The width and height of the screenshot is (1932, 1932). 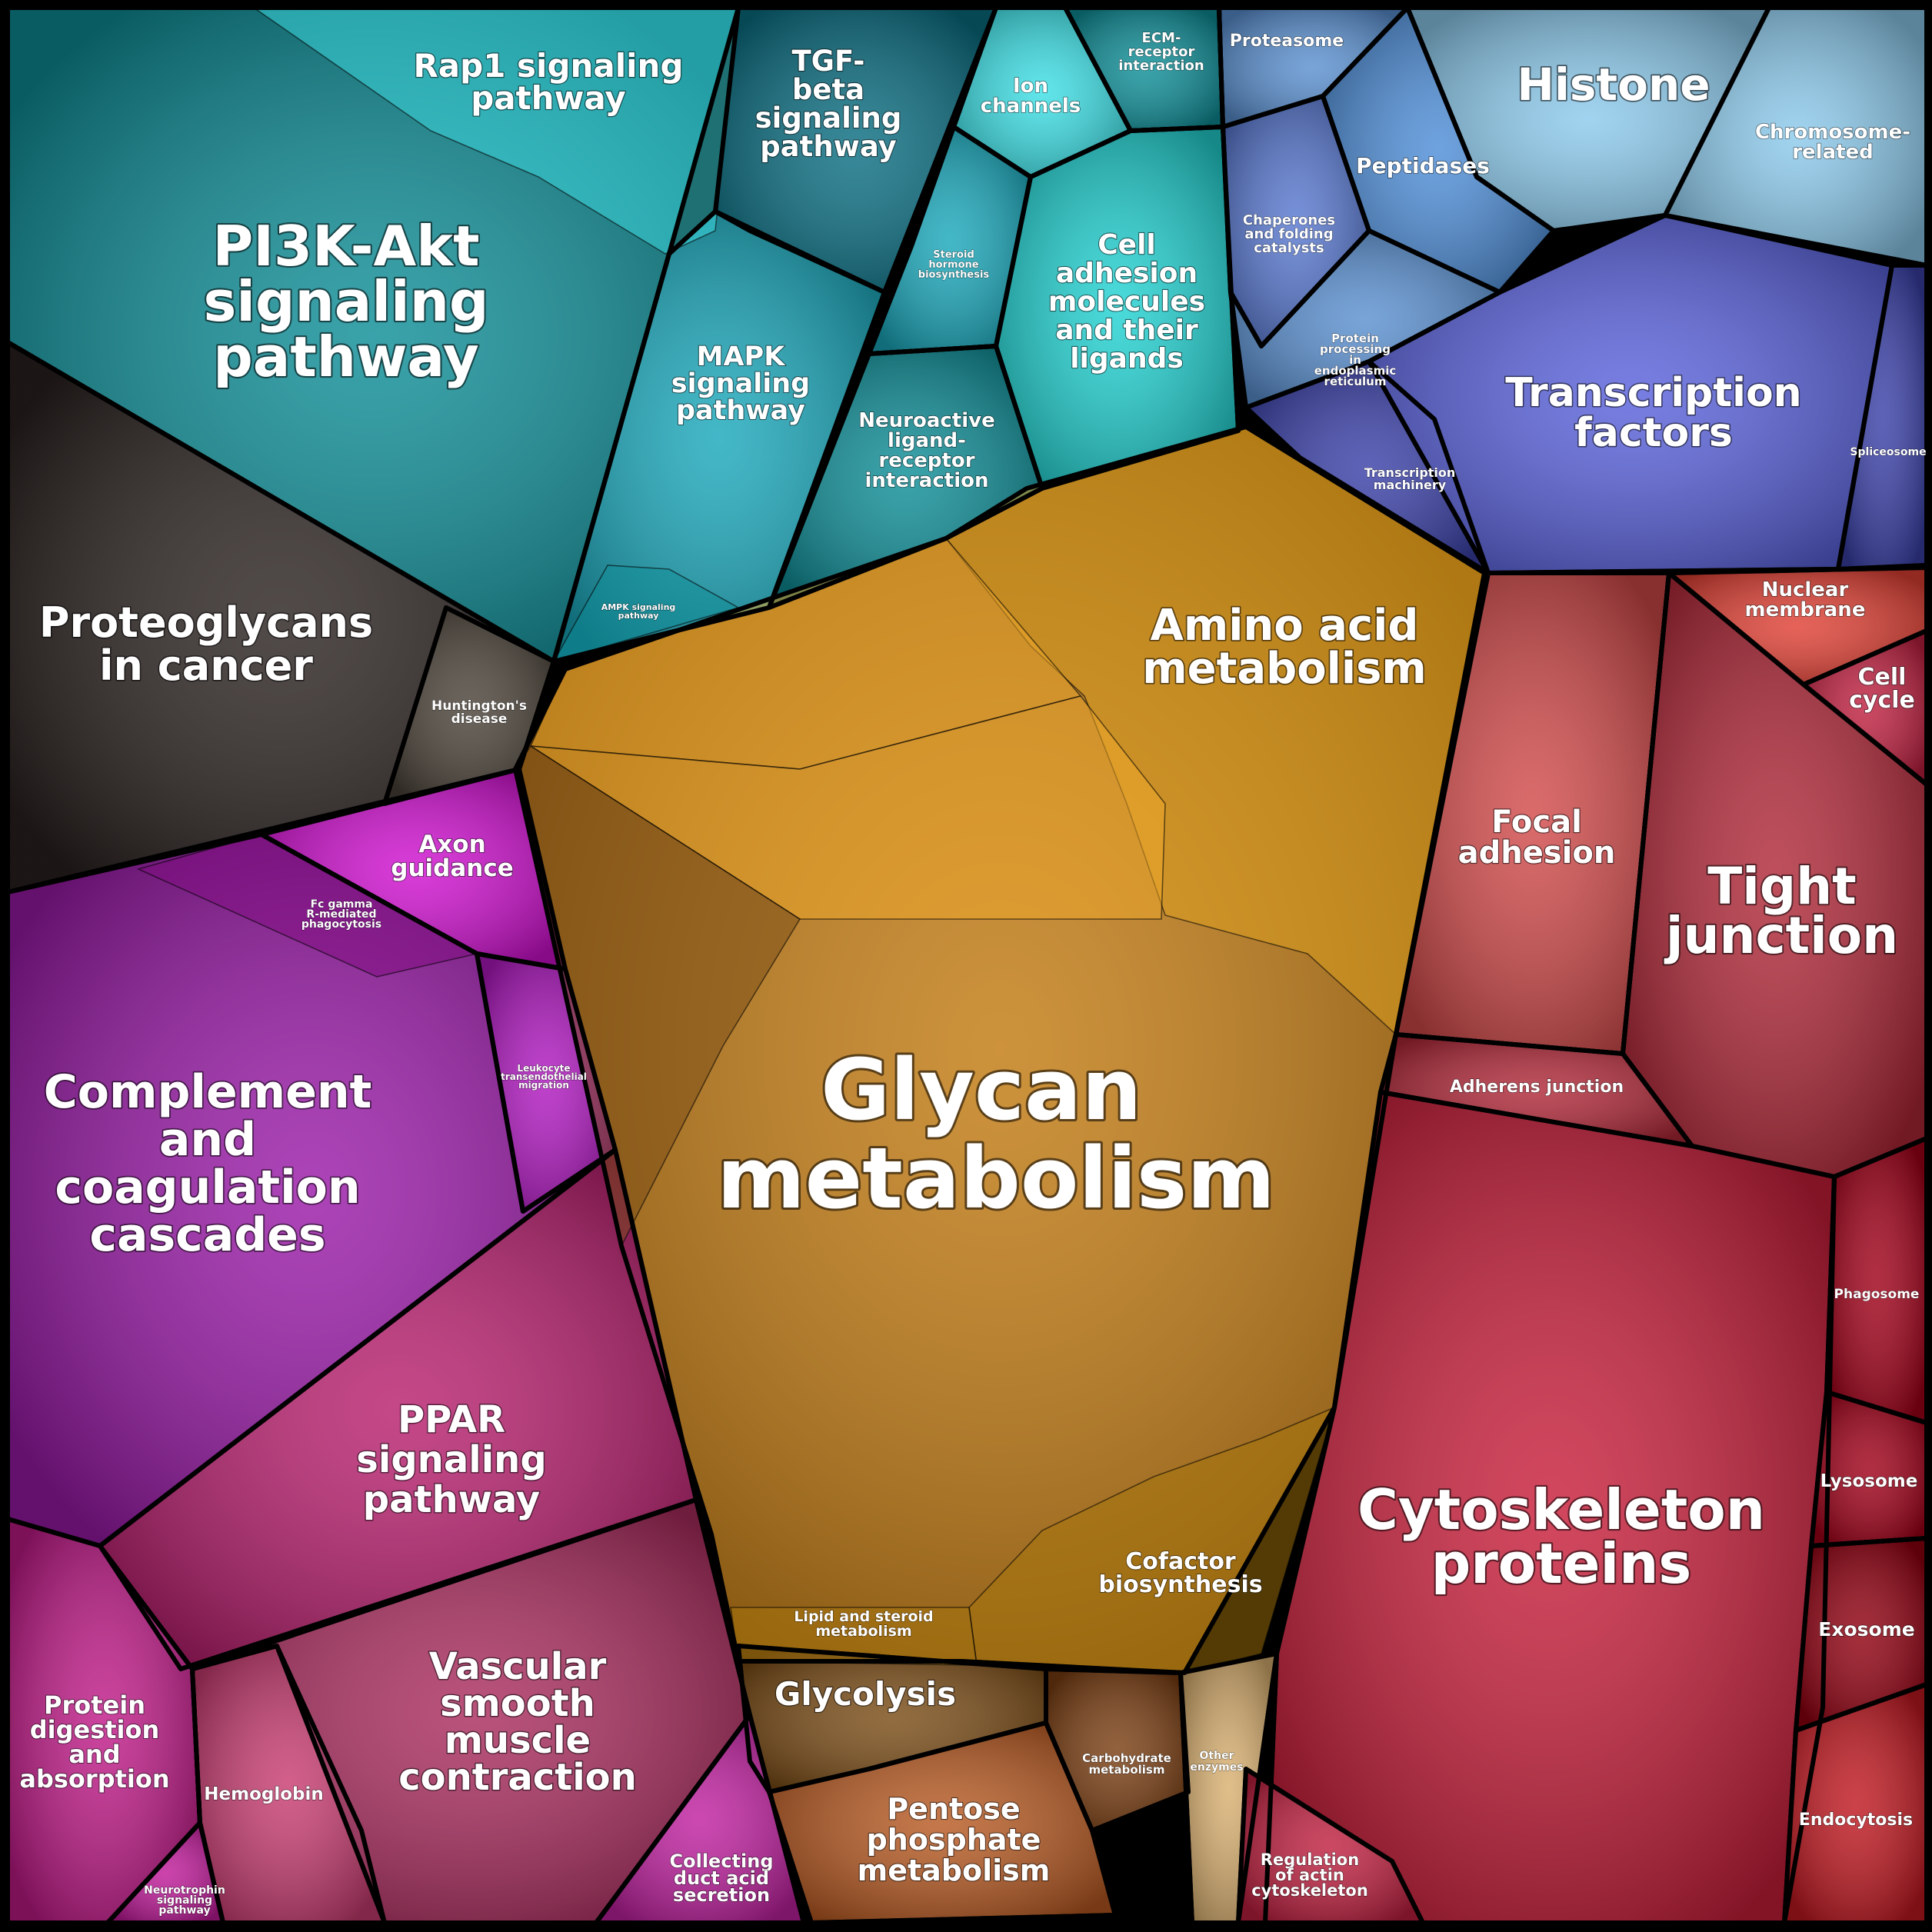 I want to click on label-ion: Ion channels, so click(x=1031, y=96).